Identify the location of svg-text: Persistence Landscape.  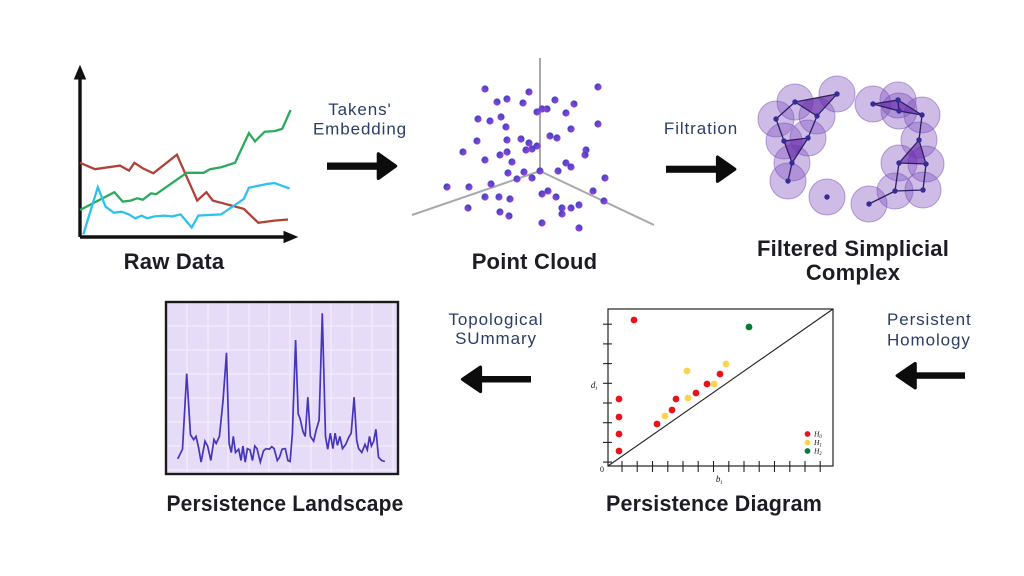
(285, 503).